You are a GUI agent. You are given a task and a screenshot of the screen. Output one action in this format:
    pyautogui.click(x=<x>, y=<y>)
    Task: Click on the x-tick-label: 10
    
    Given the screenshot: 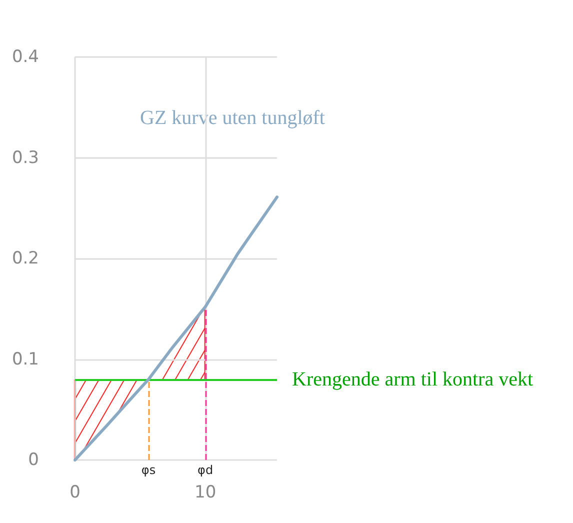 What is the action you would take?
    pyautogui.click(x=205, y=492)
    